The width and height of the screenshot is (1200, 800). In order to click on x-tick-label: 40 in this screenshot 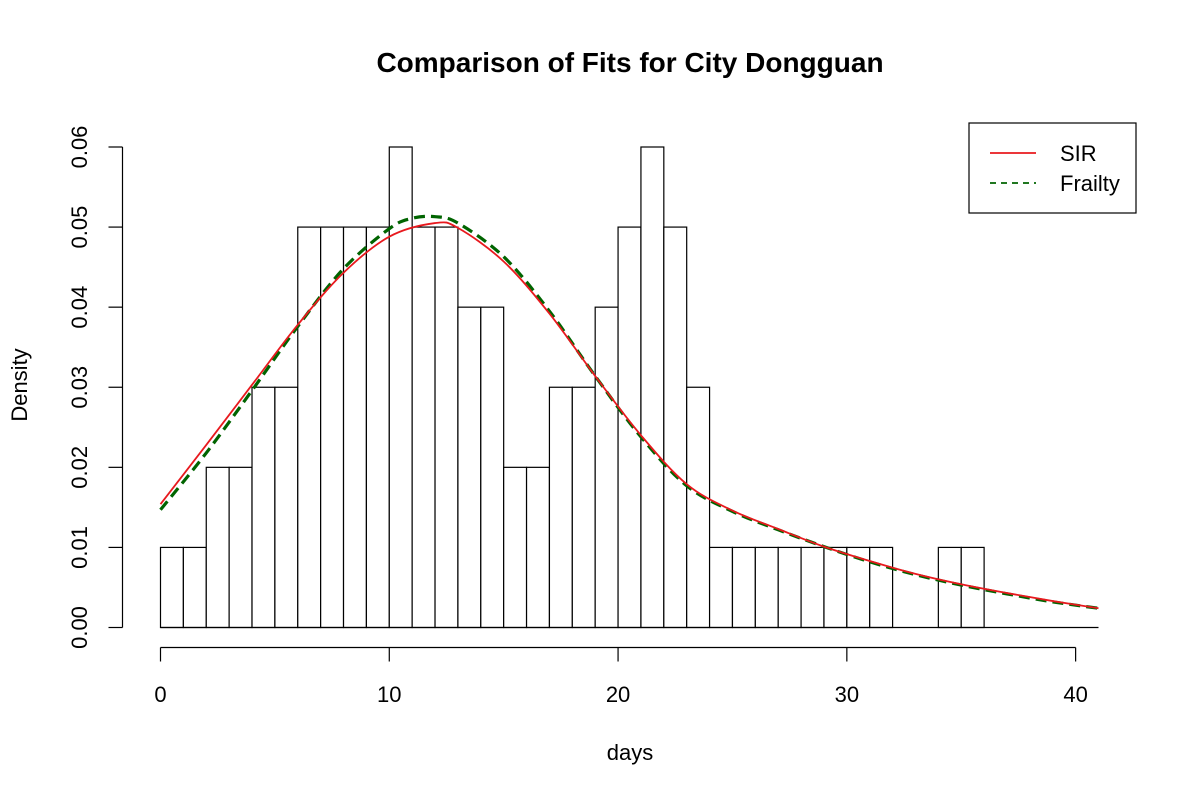, I will do `click(1075, 694)`.